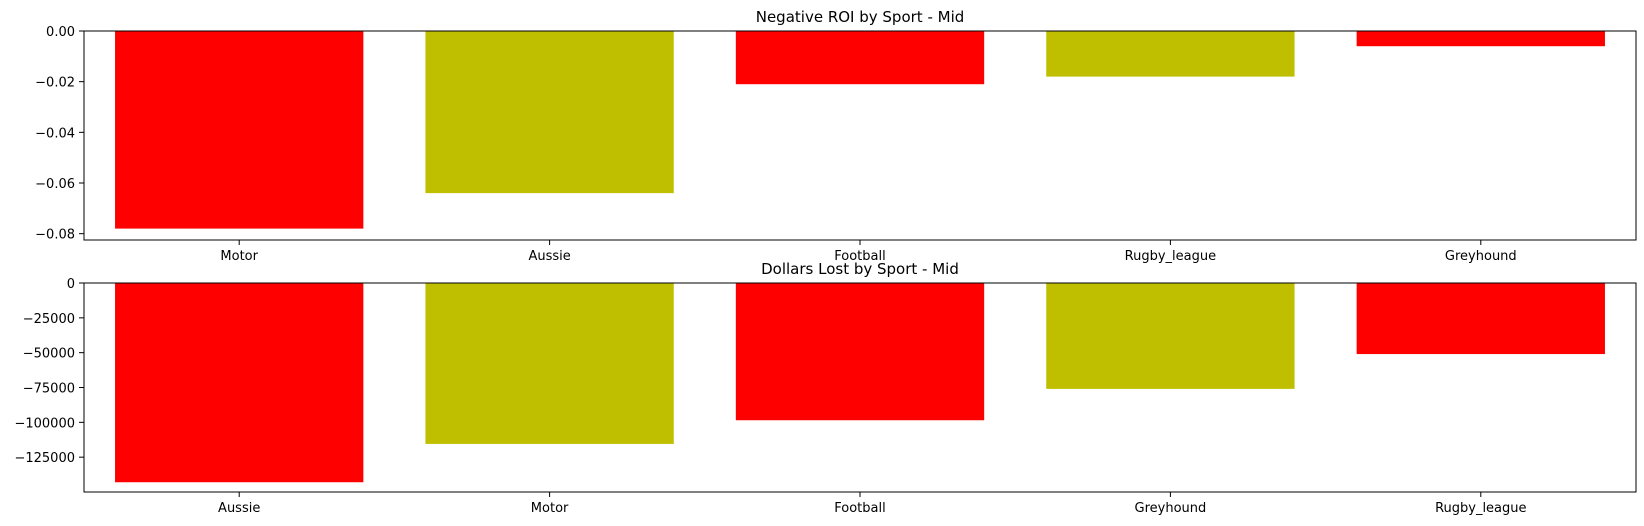  What do you see at coordinates (49, 319) in the screenshot?
I see `y-tick-label: −25000` at bounding box center [49, 319].